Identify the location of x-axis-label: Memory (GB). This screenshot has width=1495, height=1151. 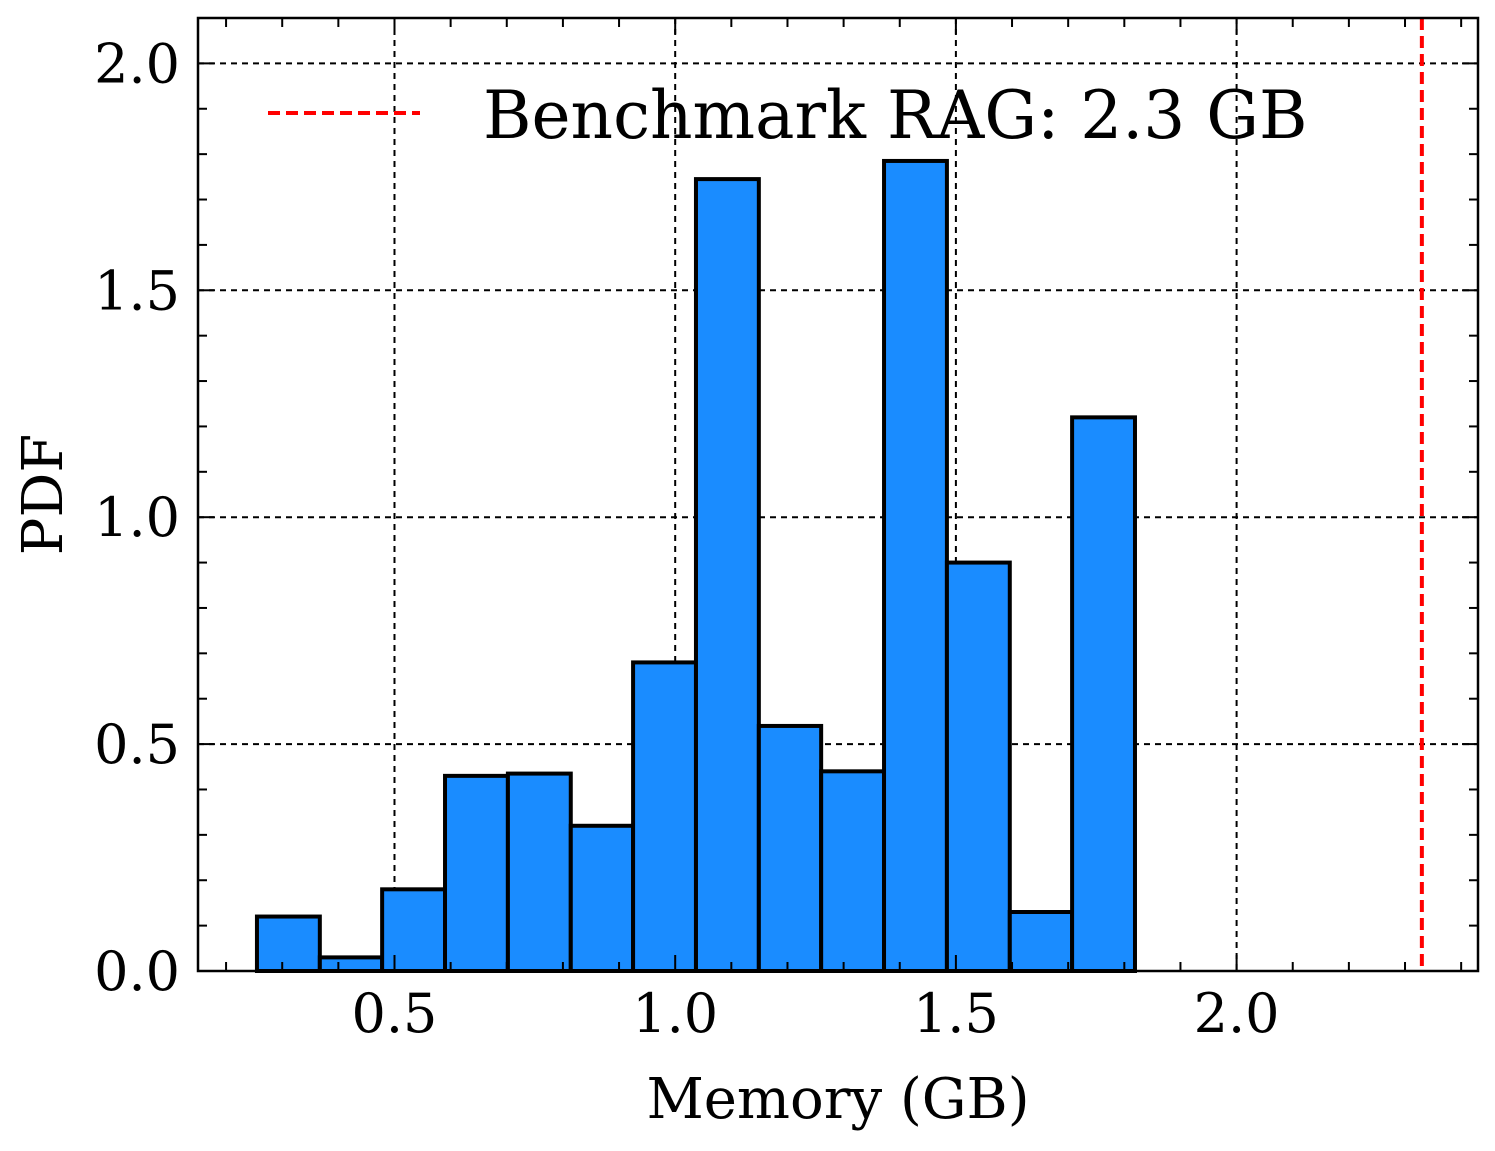
(837, 1099).